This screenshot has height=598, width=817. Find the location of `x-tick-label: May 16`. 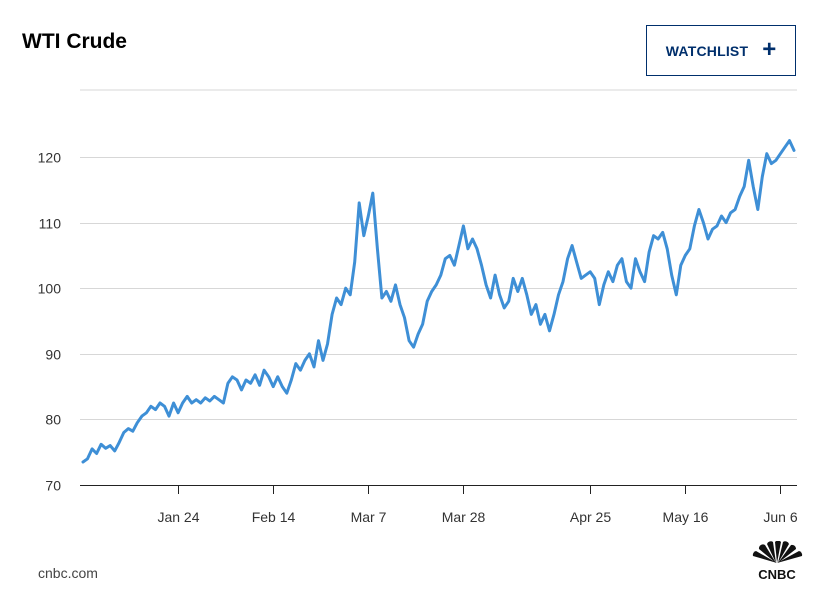

x-tick-label: May 16 is located at coordinates (686, 517).